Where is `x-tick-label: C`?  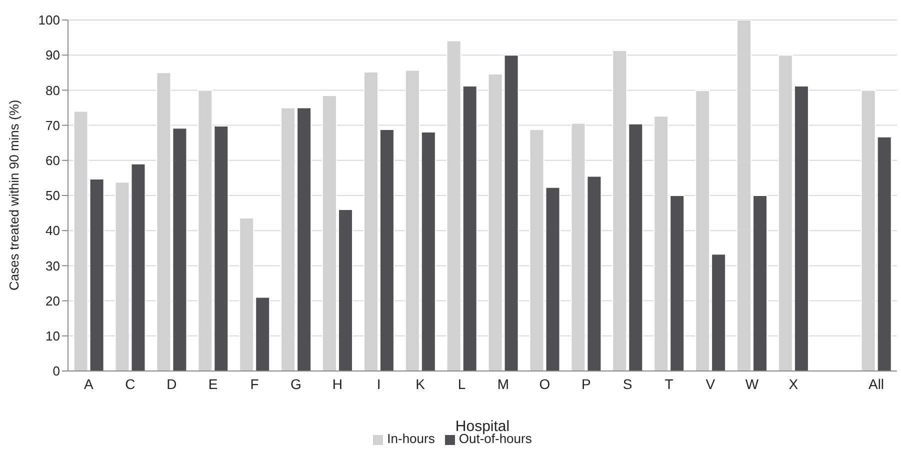
x-tick-label: C is located at coordinates (130, 384).